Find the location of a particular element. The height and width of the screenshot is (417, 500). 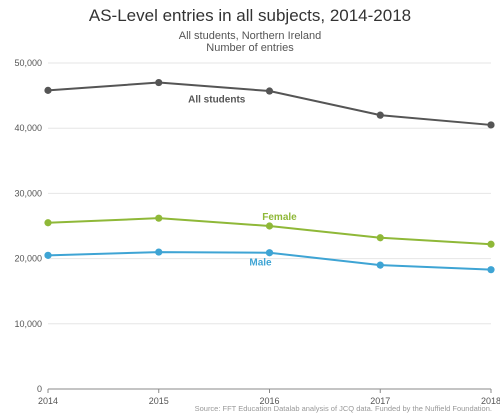

y-tick-label: 0 is located at coordinates (39, 389).